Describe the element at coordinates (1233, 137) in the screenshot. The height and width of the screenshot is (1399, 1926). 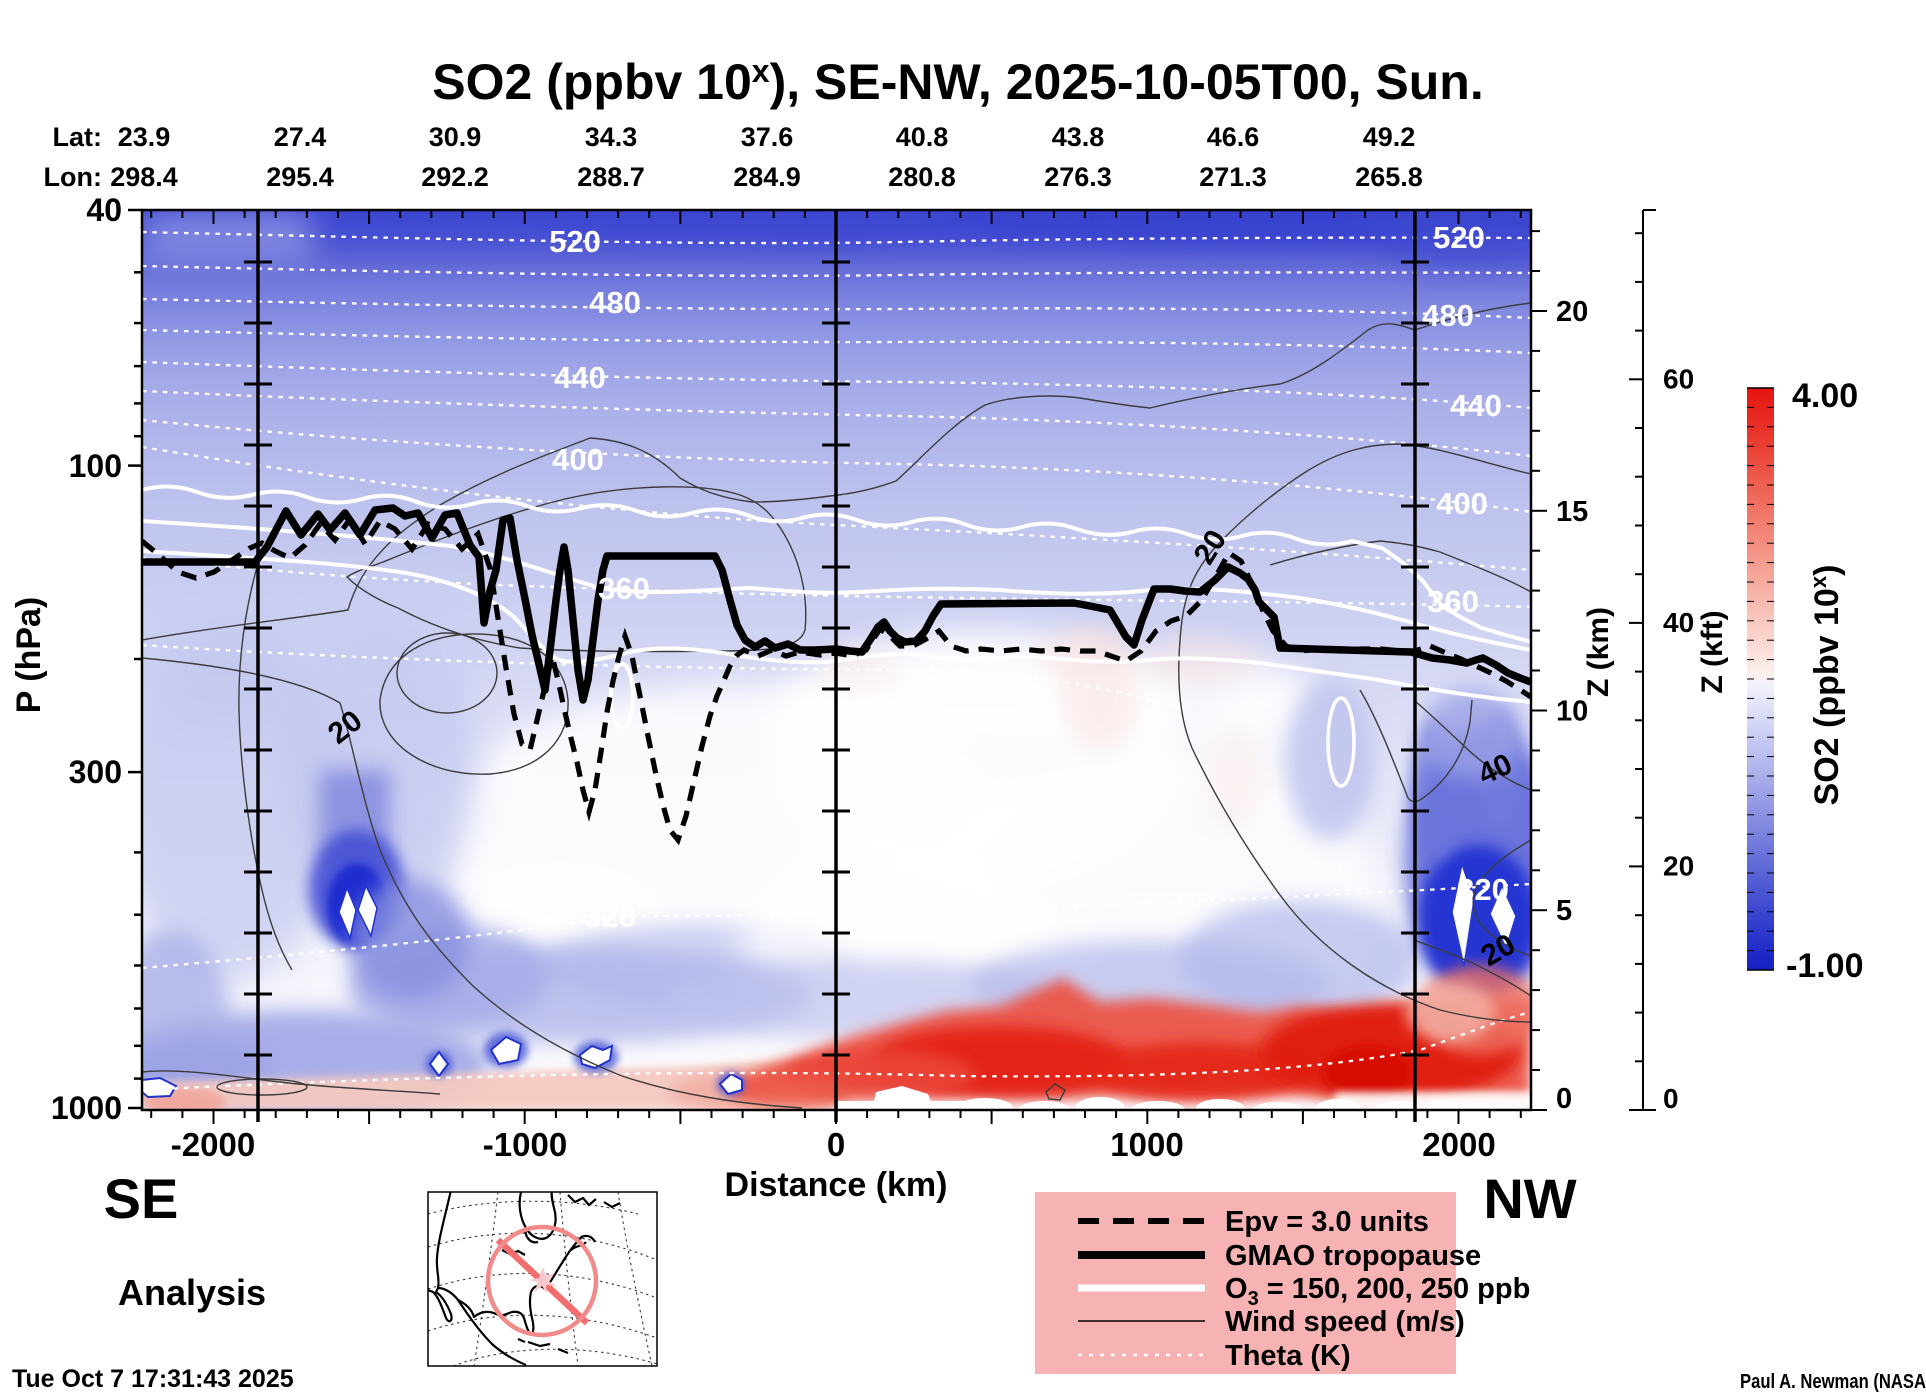
I see `svg-text: 46.6` at that location.